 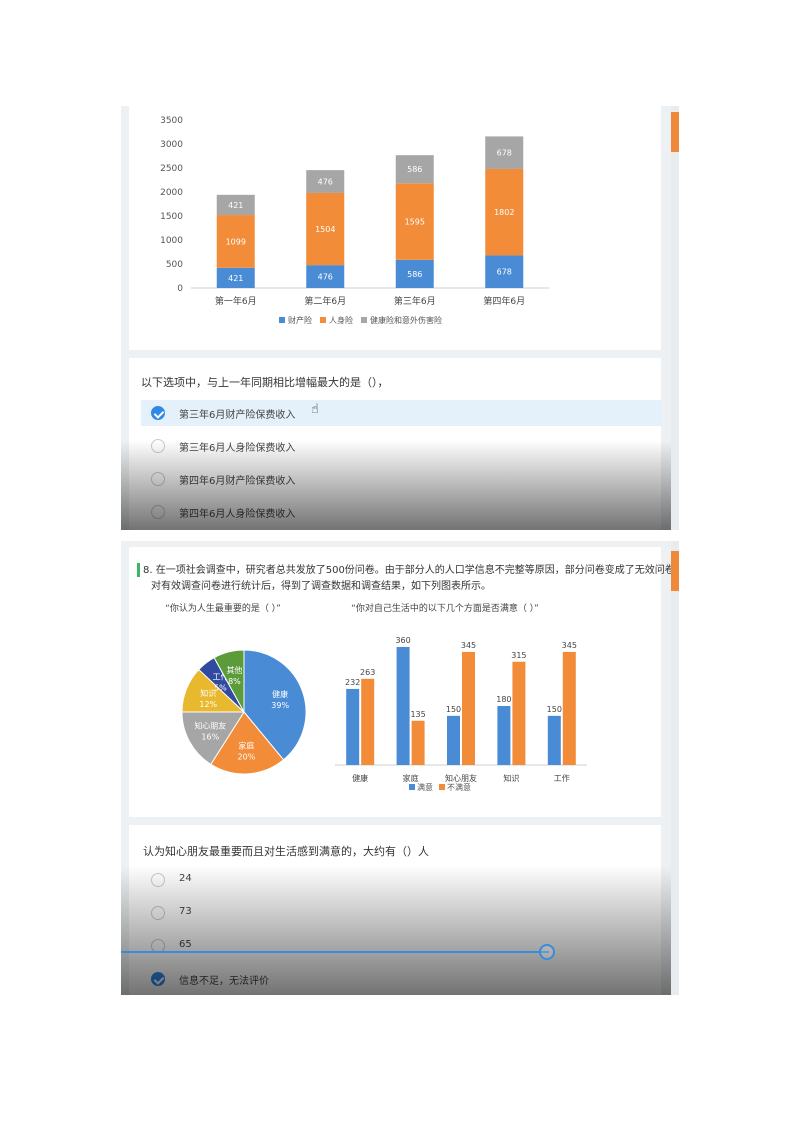 What do you see at coordinates (547, 952) in the screenshot?
I see `video-progress-knob` at bounding box center [547, 952].